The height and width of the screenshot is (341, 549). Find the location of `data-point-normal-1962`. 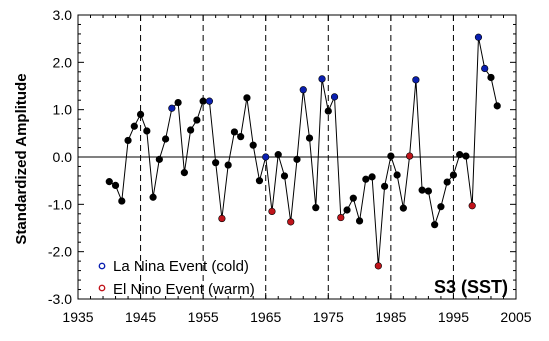

data-point-normal-1962 is located at coordinates (247, 98).